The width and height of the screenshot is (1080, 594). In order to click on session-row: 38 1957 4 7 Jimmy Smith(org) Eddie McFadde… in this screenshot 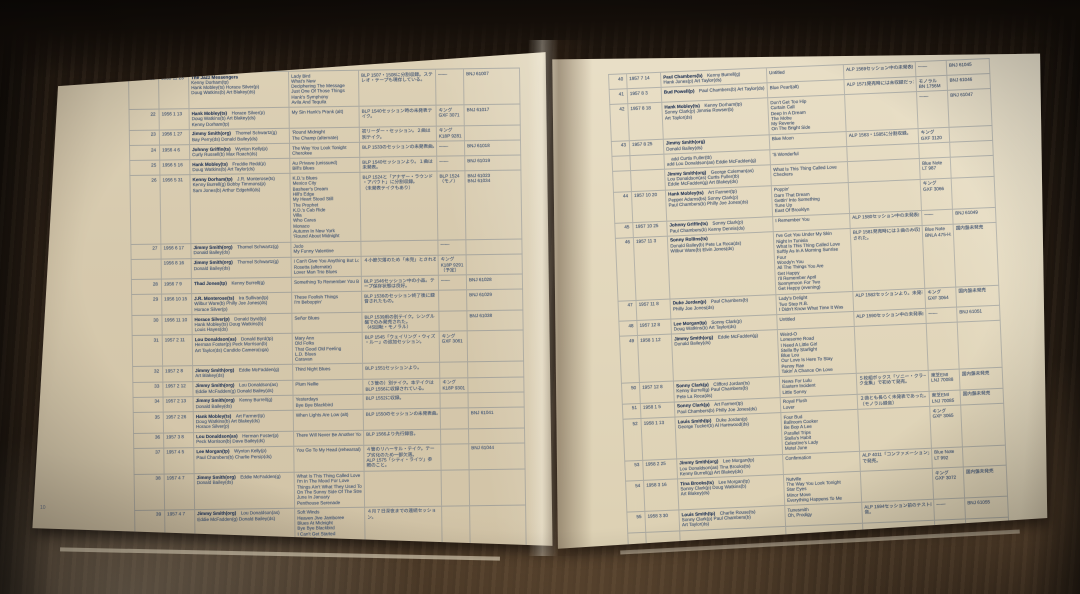, I will do `click(330, 488)`.